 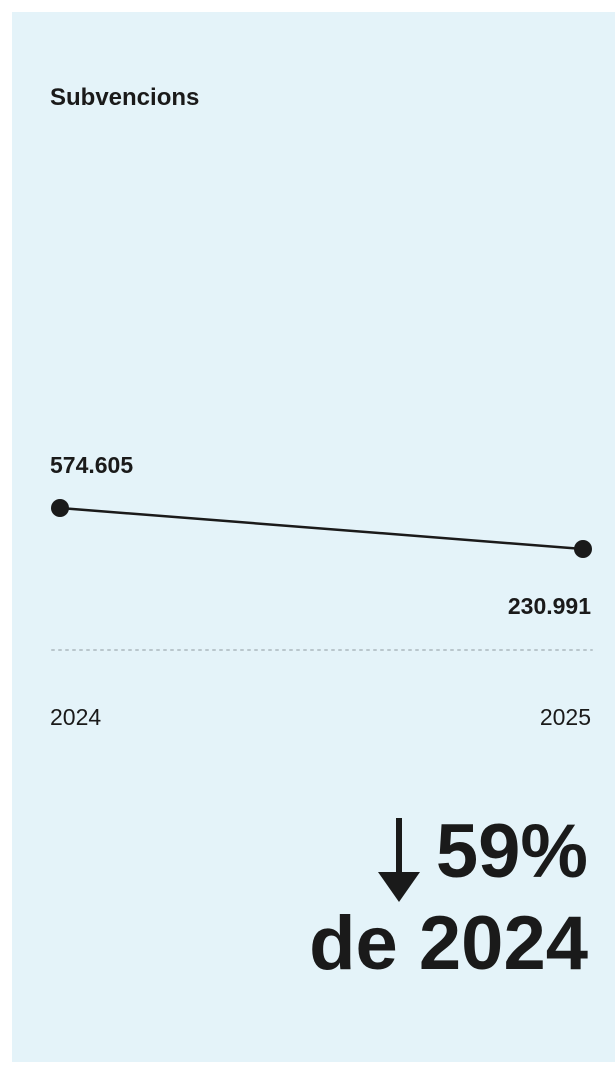 I want to click on series-line, so click(x=321, y=528).